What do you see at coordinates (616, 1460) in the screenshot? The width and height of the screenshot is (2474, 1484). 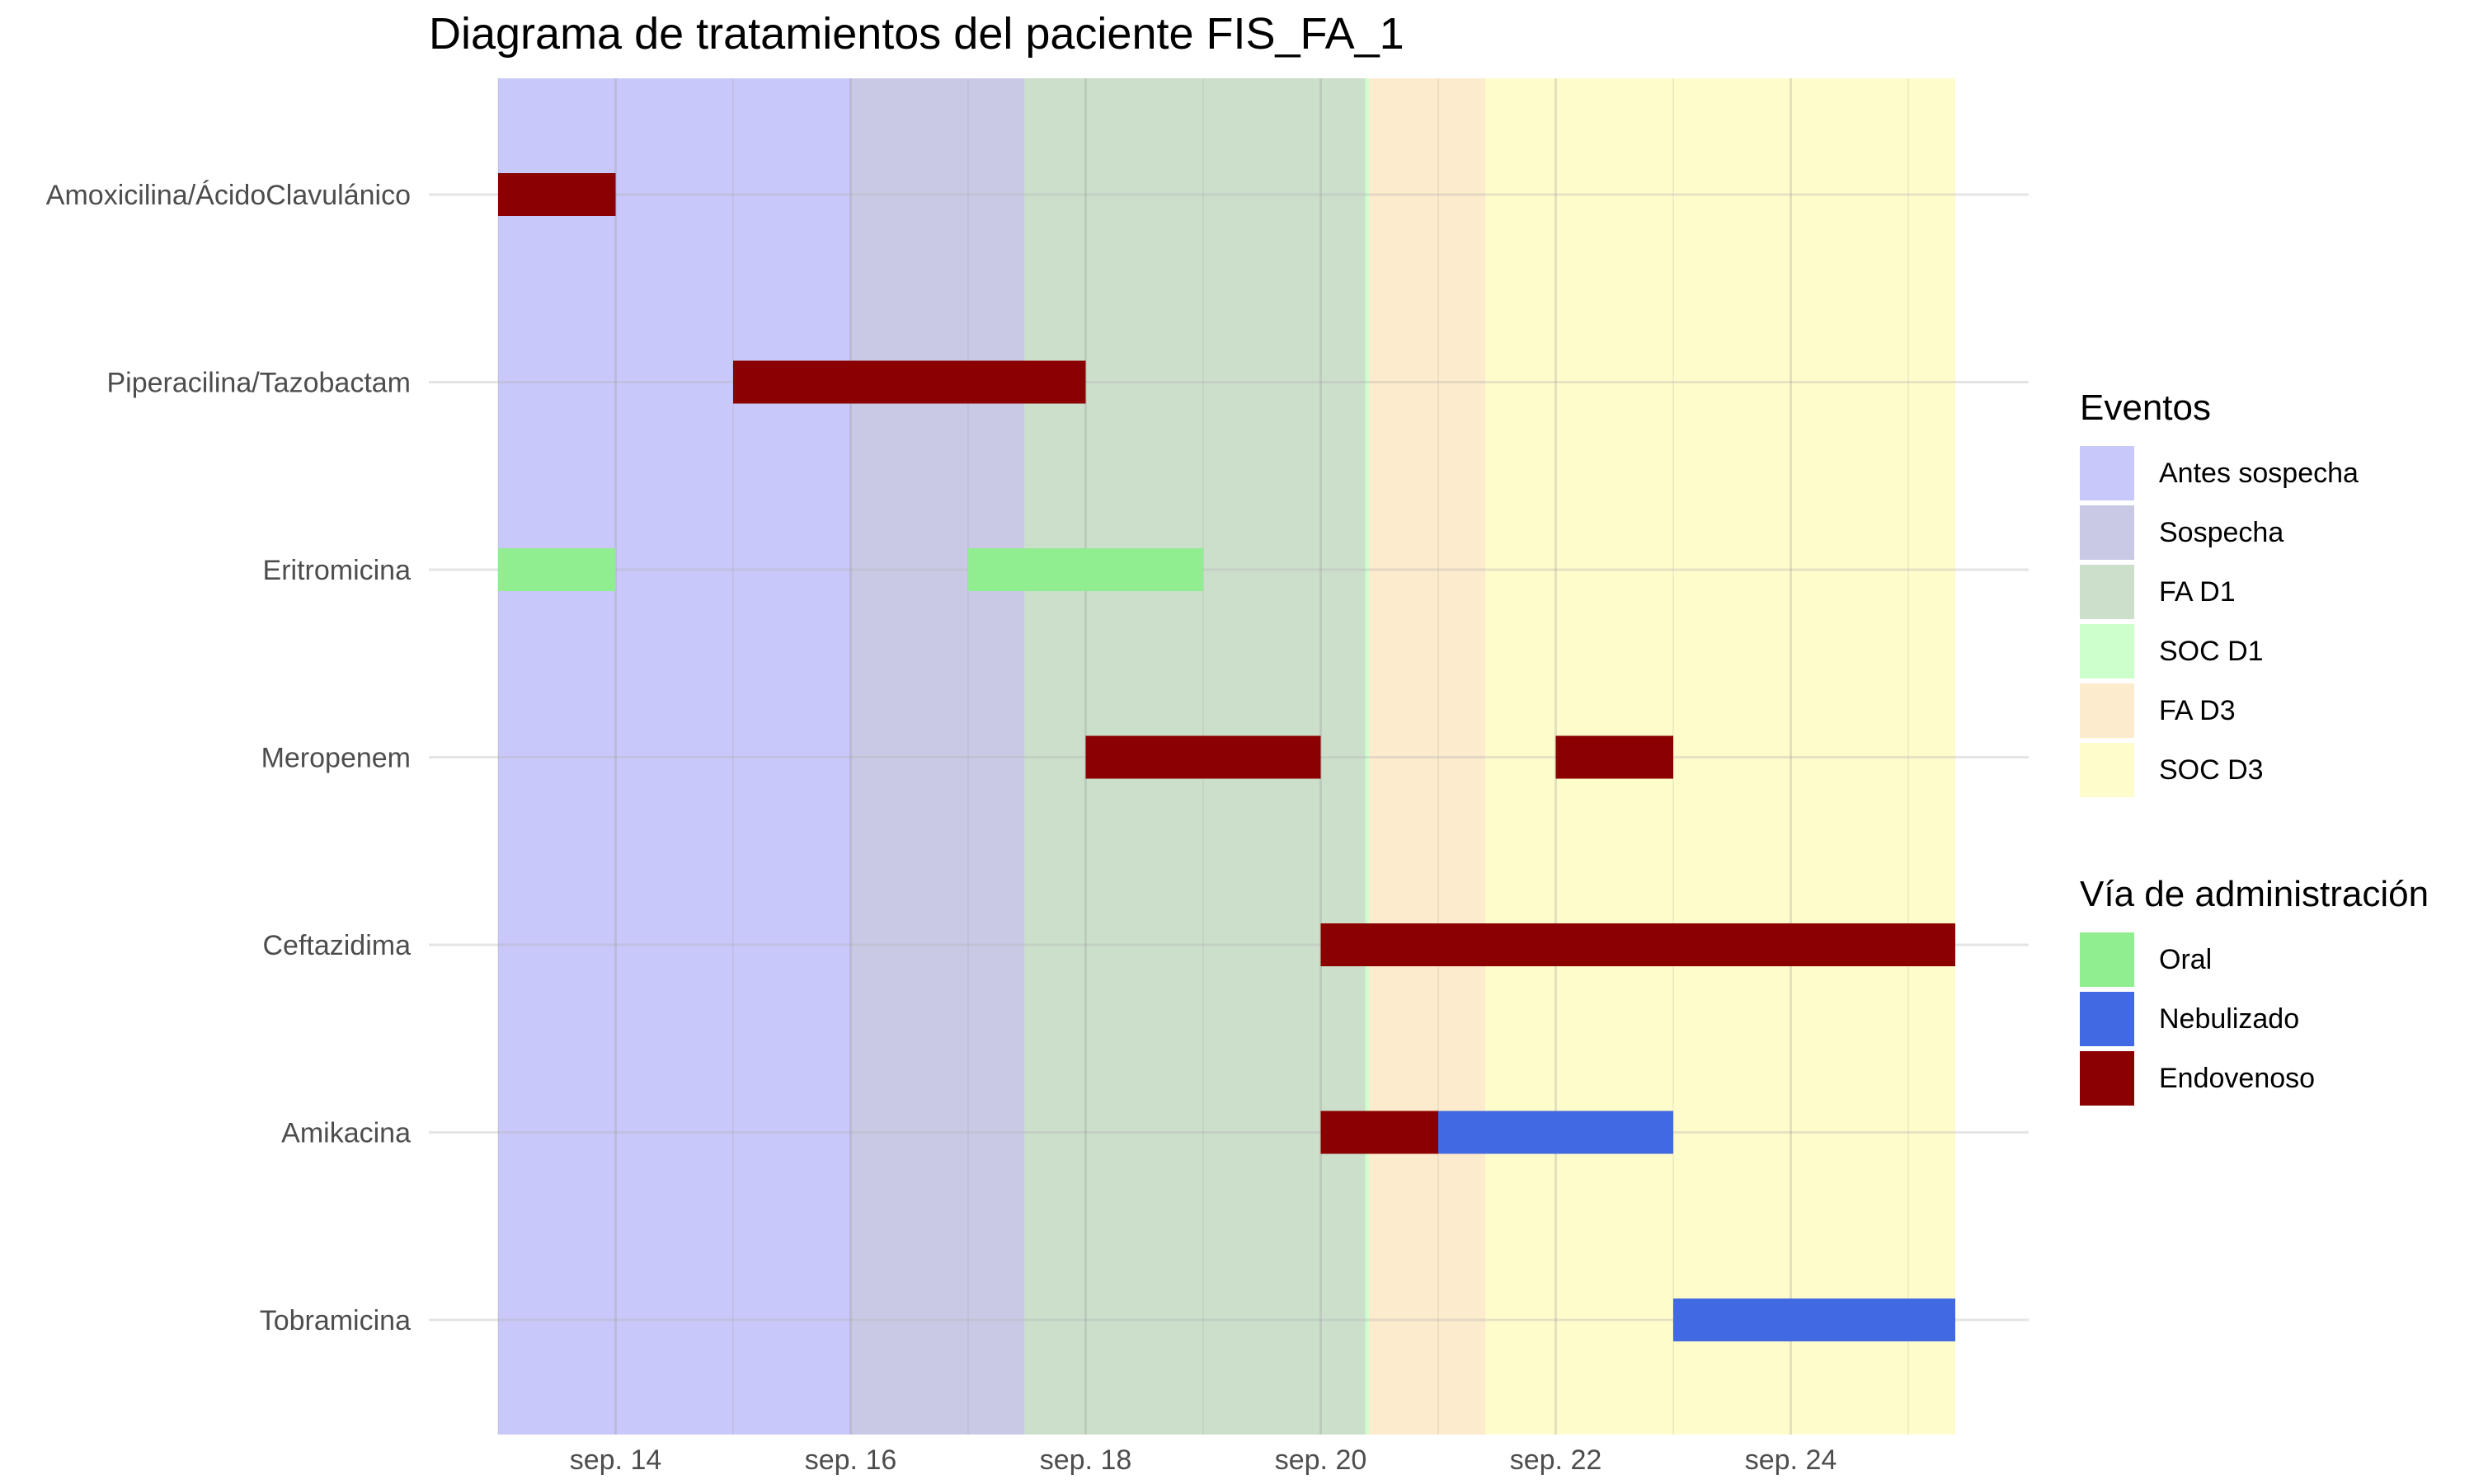 I see `x-axis-tick-label: sep. 14` at bounding box center [616, 1460].